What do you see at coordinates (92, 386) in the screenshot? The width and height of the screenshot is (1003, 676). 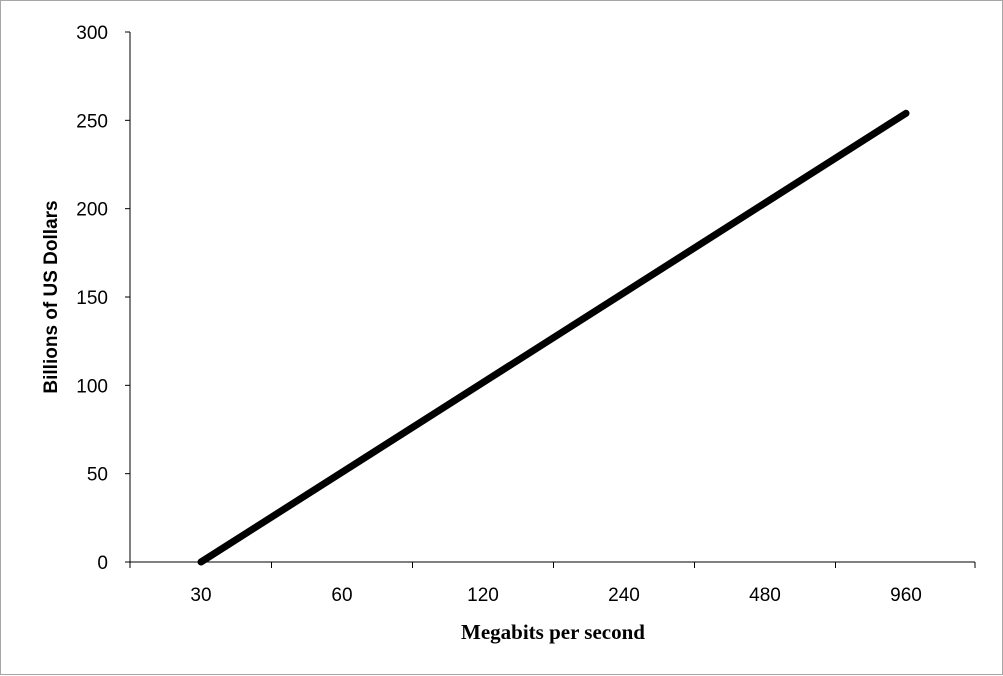 I see `y-tick-label: 100` at bounding box center [92, 386].